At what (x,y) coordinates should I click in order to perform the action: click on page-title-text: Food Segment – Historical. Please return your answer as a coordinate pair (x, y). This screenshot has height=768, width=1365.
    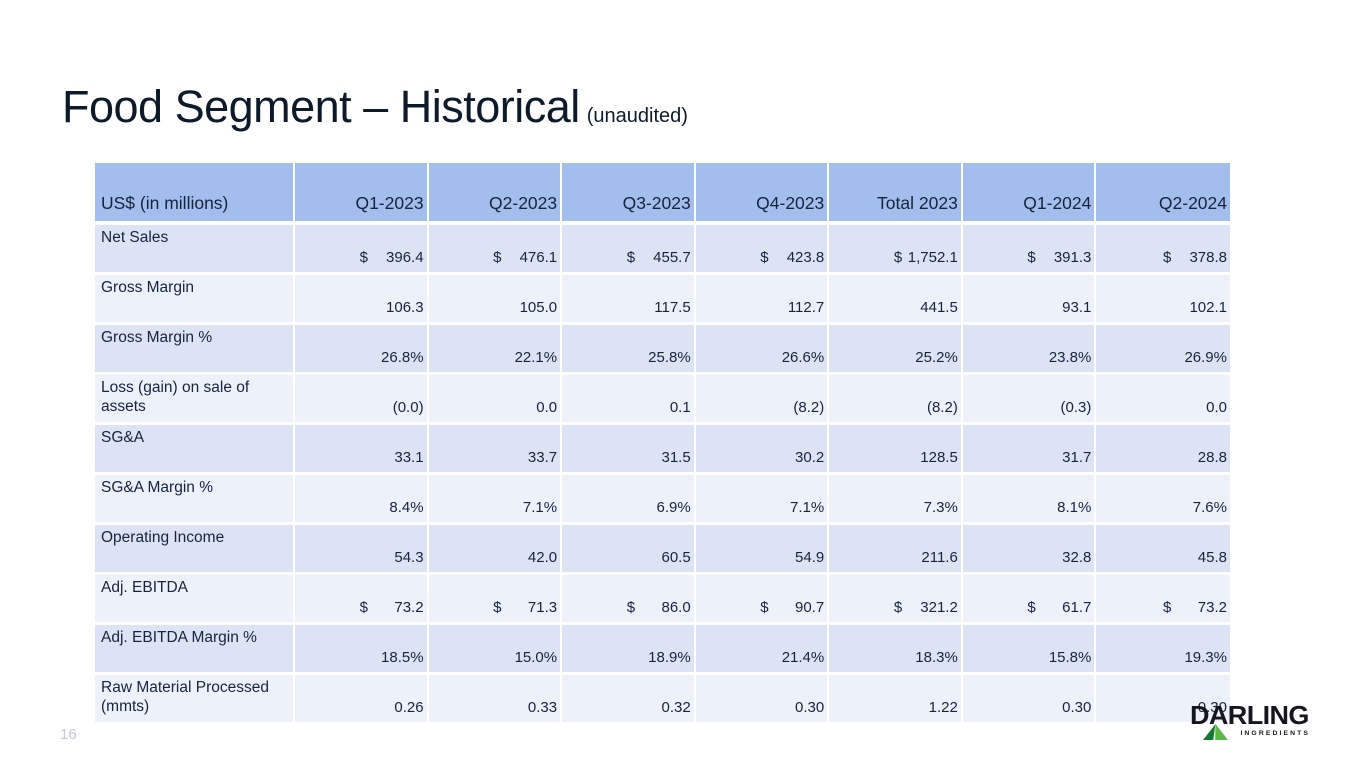
    Looking at the image, I should click on (321, 106).